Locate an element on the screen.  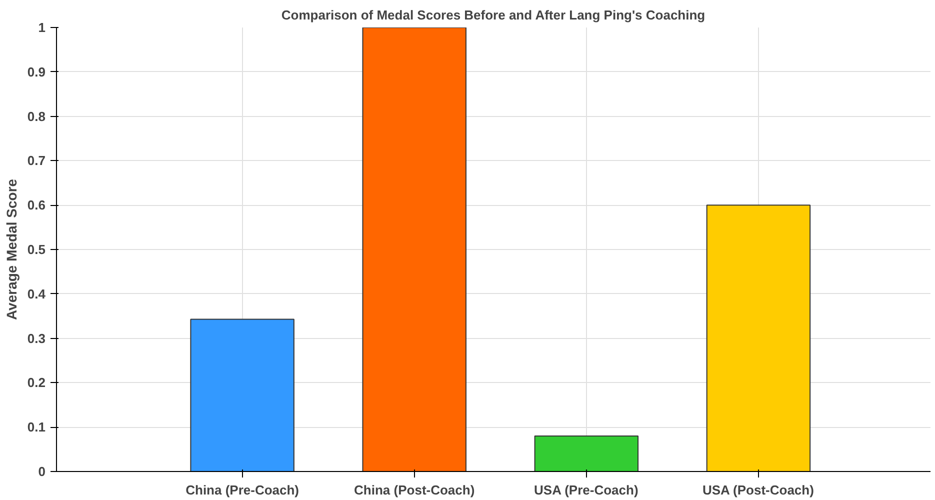
y-axis-title: Average Medal Score is located at coordinates (11, 249).